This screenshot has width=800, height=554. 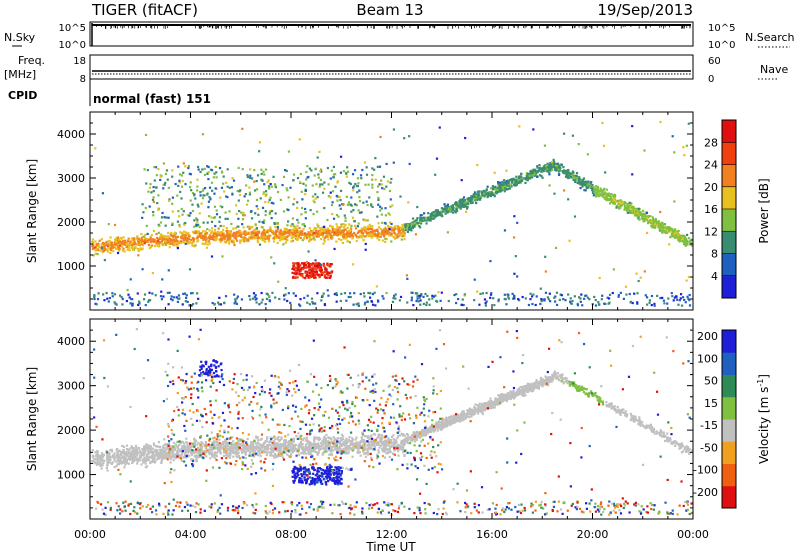 I want to click on nsky-tick-bottom: 10^0, so click(x=72, y=45).